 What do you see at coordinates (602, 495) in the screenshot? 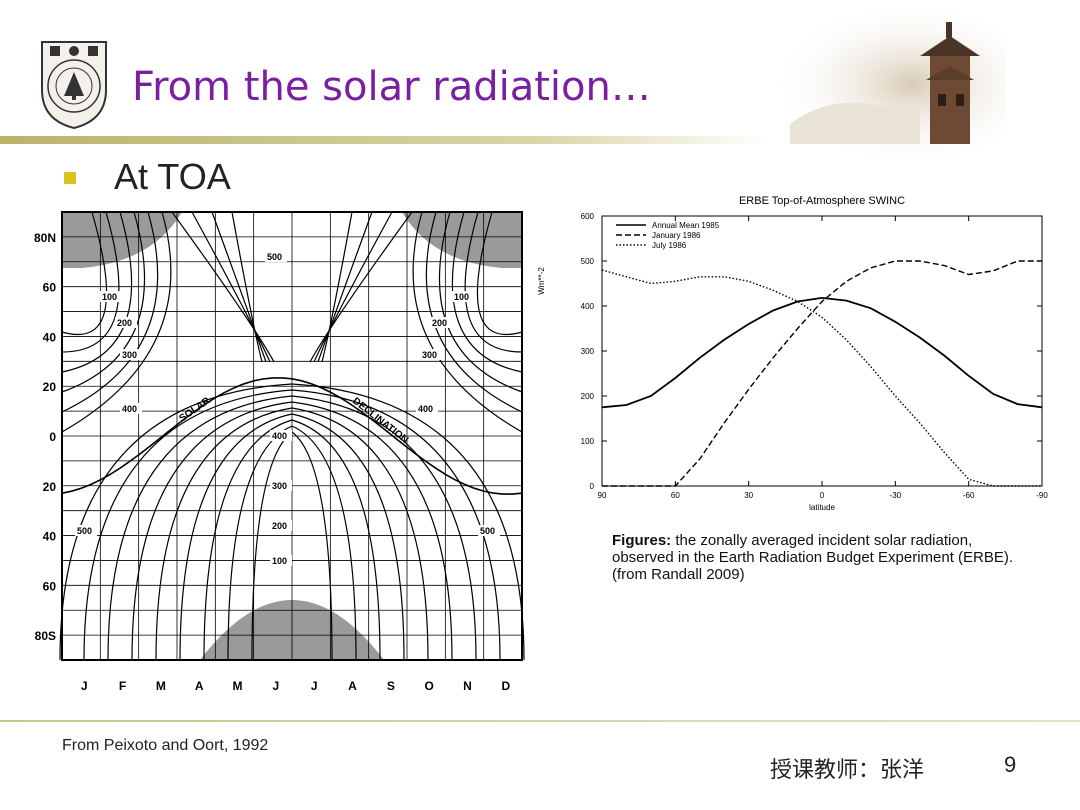
I see `x-tick-label: 90` at bounding box center [602, 495].